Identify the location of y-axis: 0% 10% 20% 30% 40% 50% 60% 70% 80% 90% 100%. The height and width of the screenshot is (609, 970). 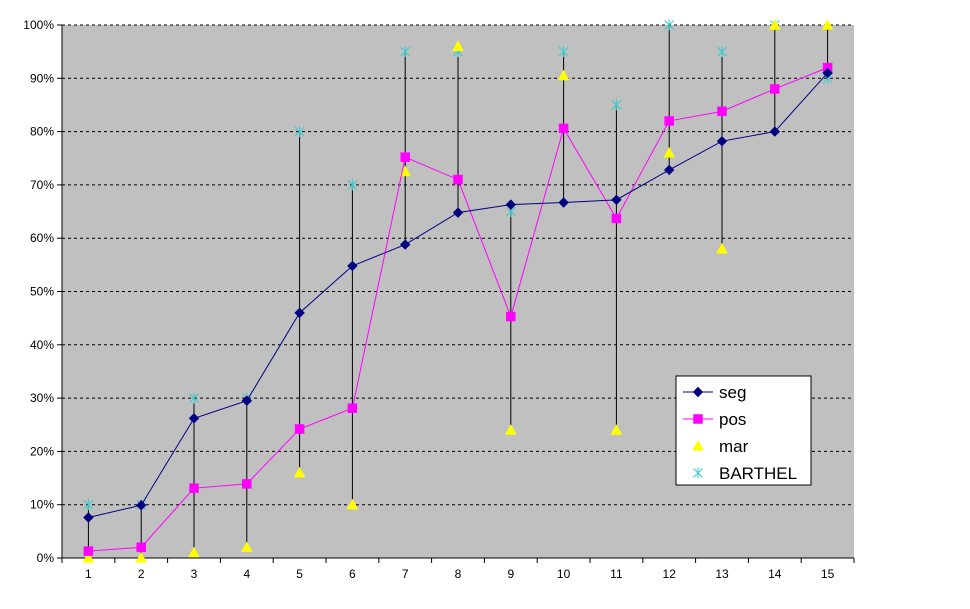
(43, 291).